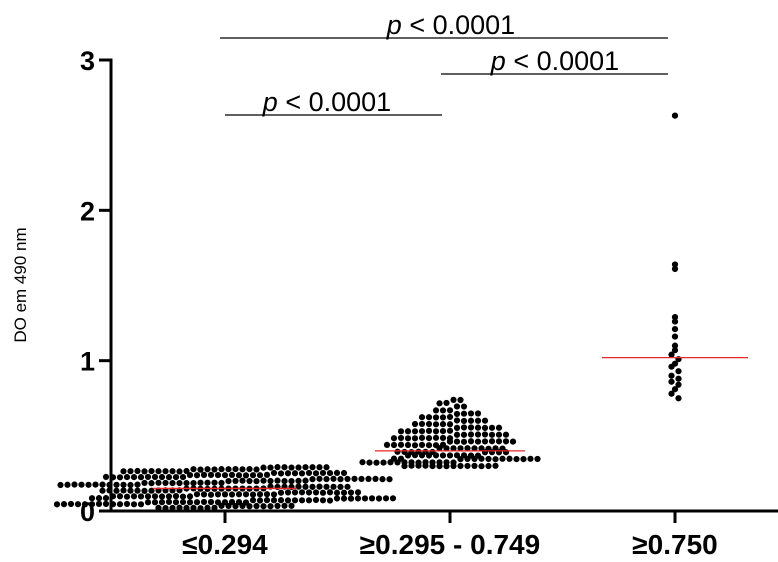  I want to click on y-tick-label: 1, so click(87, 362).